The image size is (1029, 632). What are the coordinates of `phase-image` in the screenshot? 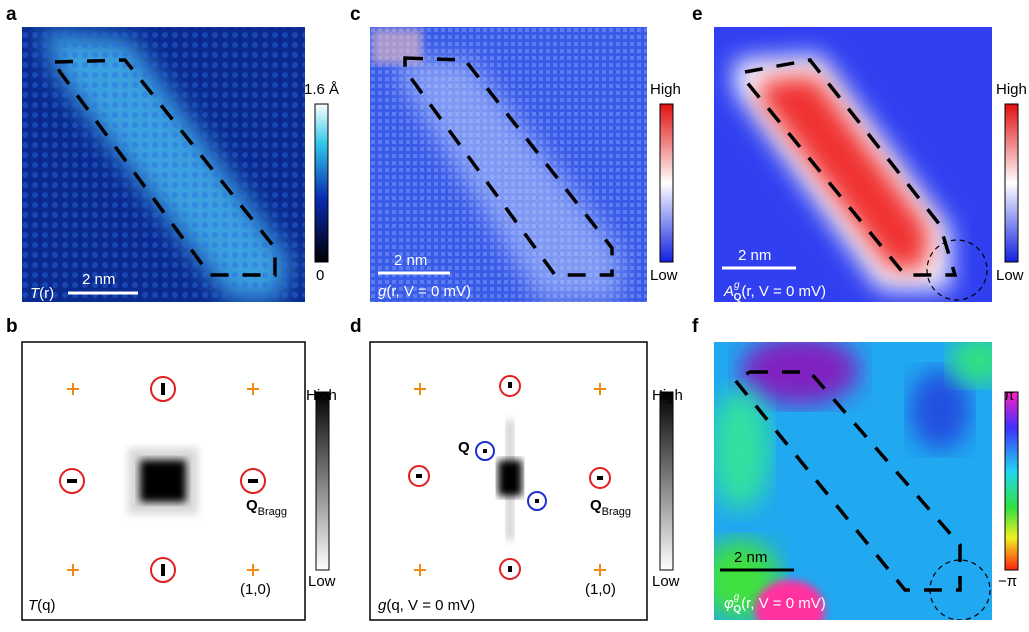 It's located at (853, 481).